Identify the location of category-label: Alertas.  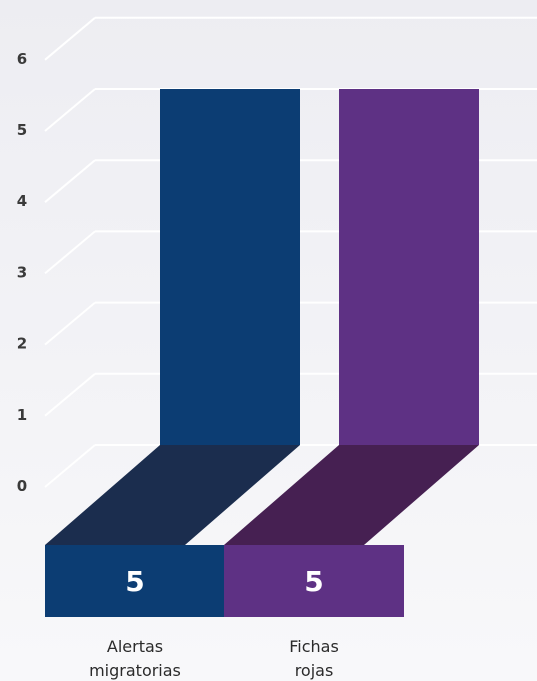
(135, 646).